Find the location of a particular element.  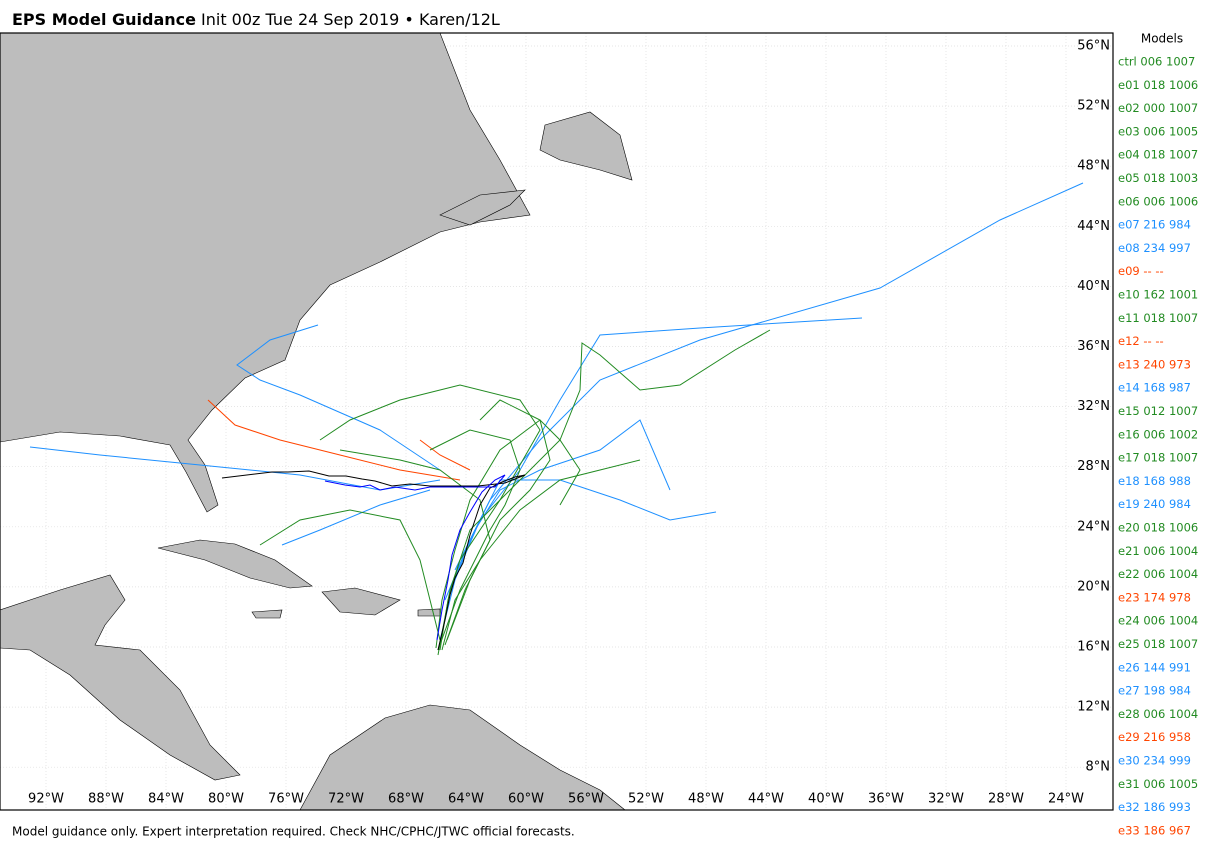

lat-label: 48°N is located at coordinates (1093, 166).